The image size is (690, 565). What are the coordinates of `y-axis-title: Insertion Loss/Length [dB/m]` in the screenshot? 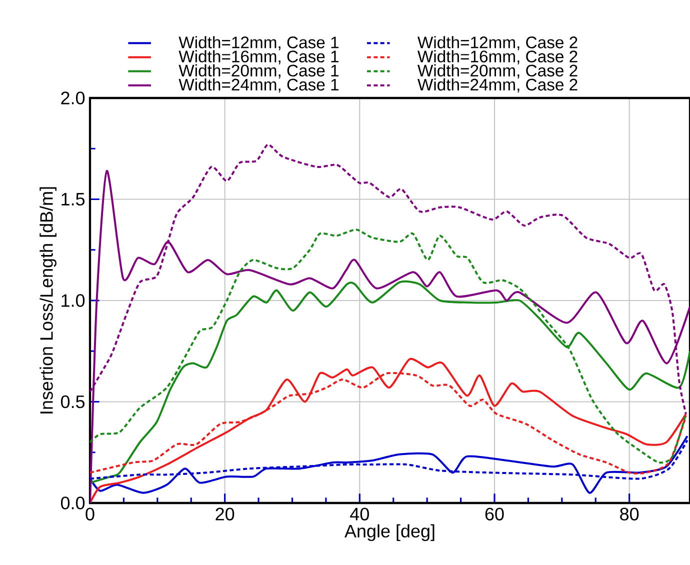 It's located at (48, 300).